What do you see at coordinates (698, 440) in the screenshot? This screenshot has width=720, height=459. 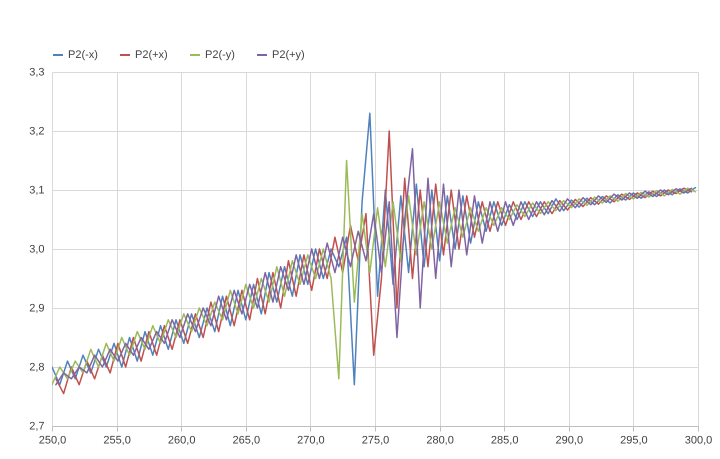 I see `x-tick-label: 300,0` at bounding box center [698, 440].